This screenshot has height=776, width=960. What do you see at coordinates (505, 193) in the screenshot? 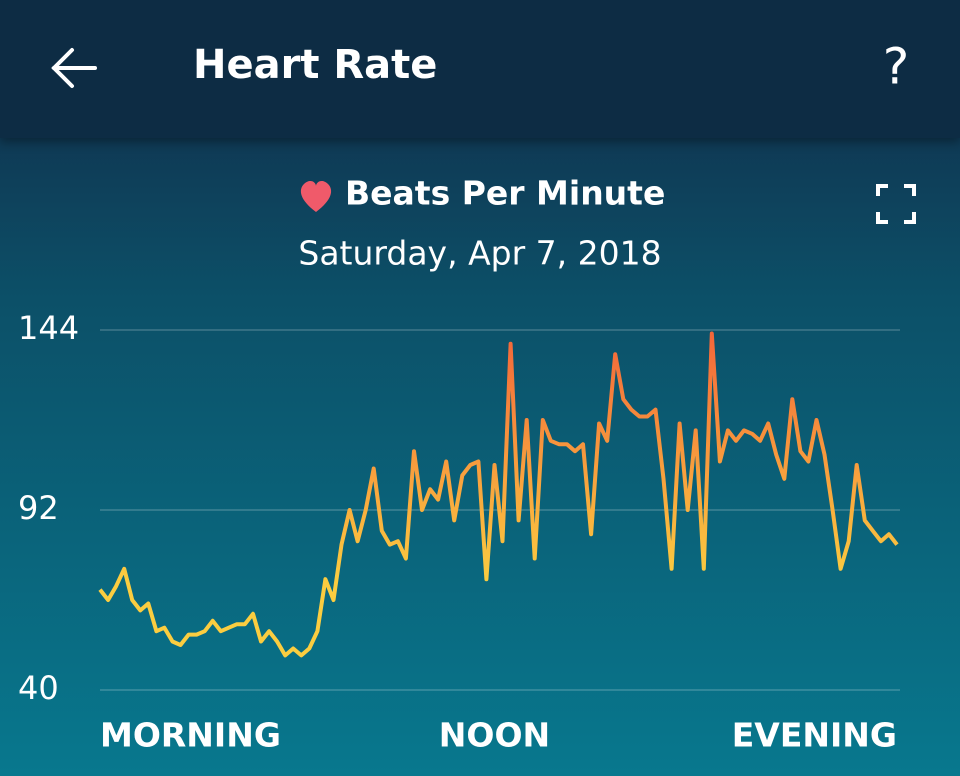
I see `legend-label: Beats Per Minute` at bounding box center [505, 193].